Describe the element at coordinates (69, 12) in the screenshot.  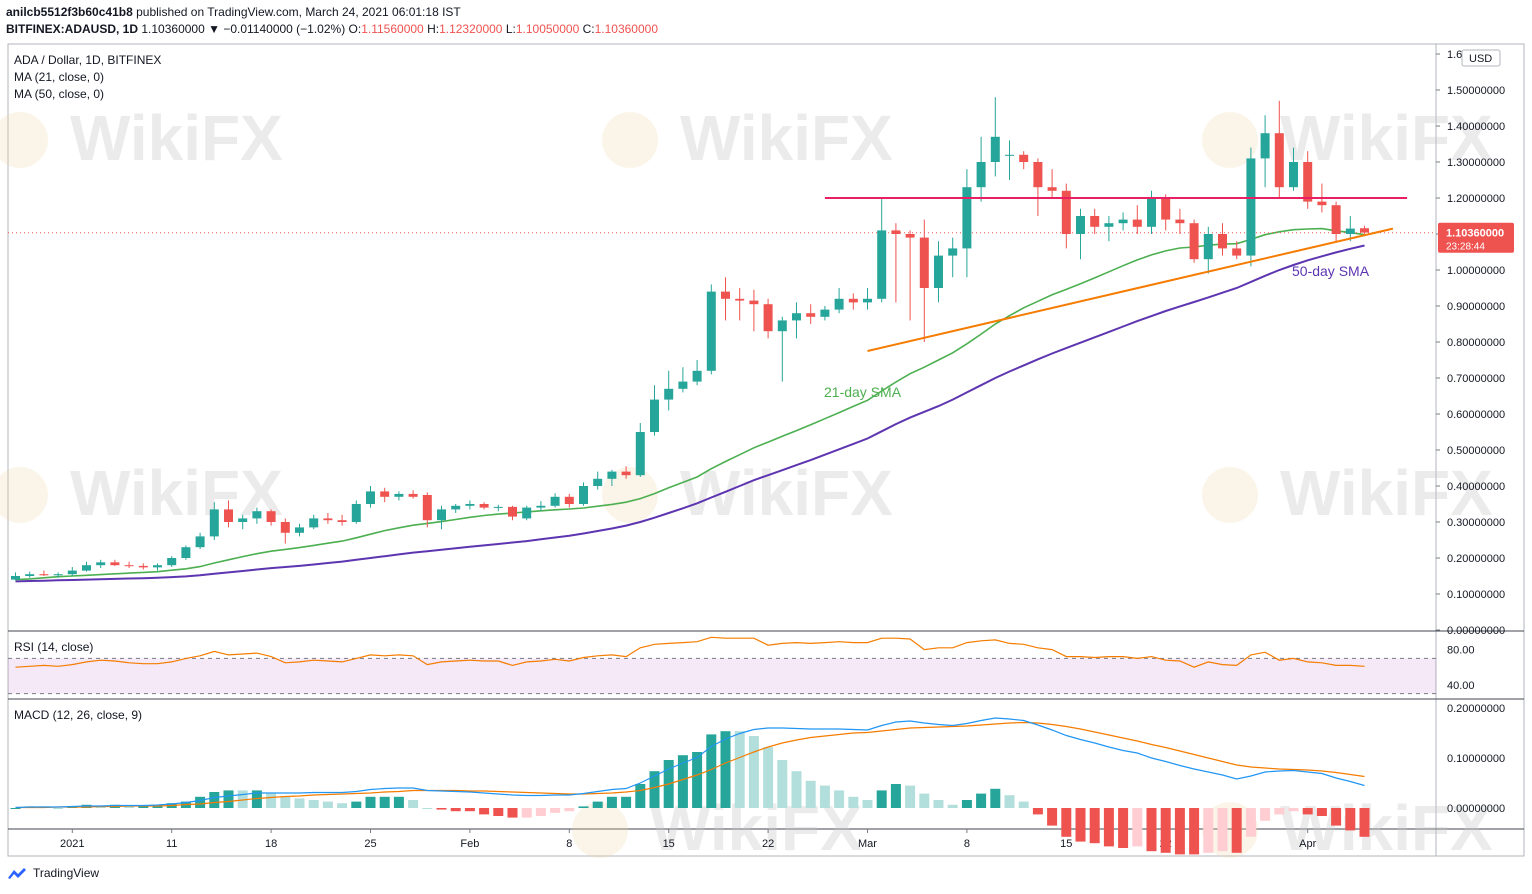
I see `publisher-name: anilcb5512f3b60c41b8` at that location.